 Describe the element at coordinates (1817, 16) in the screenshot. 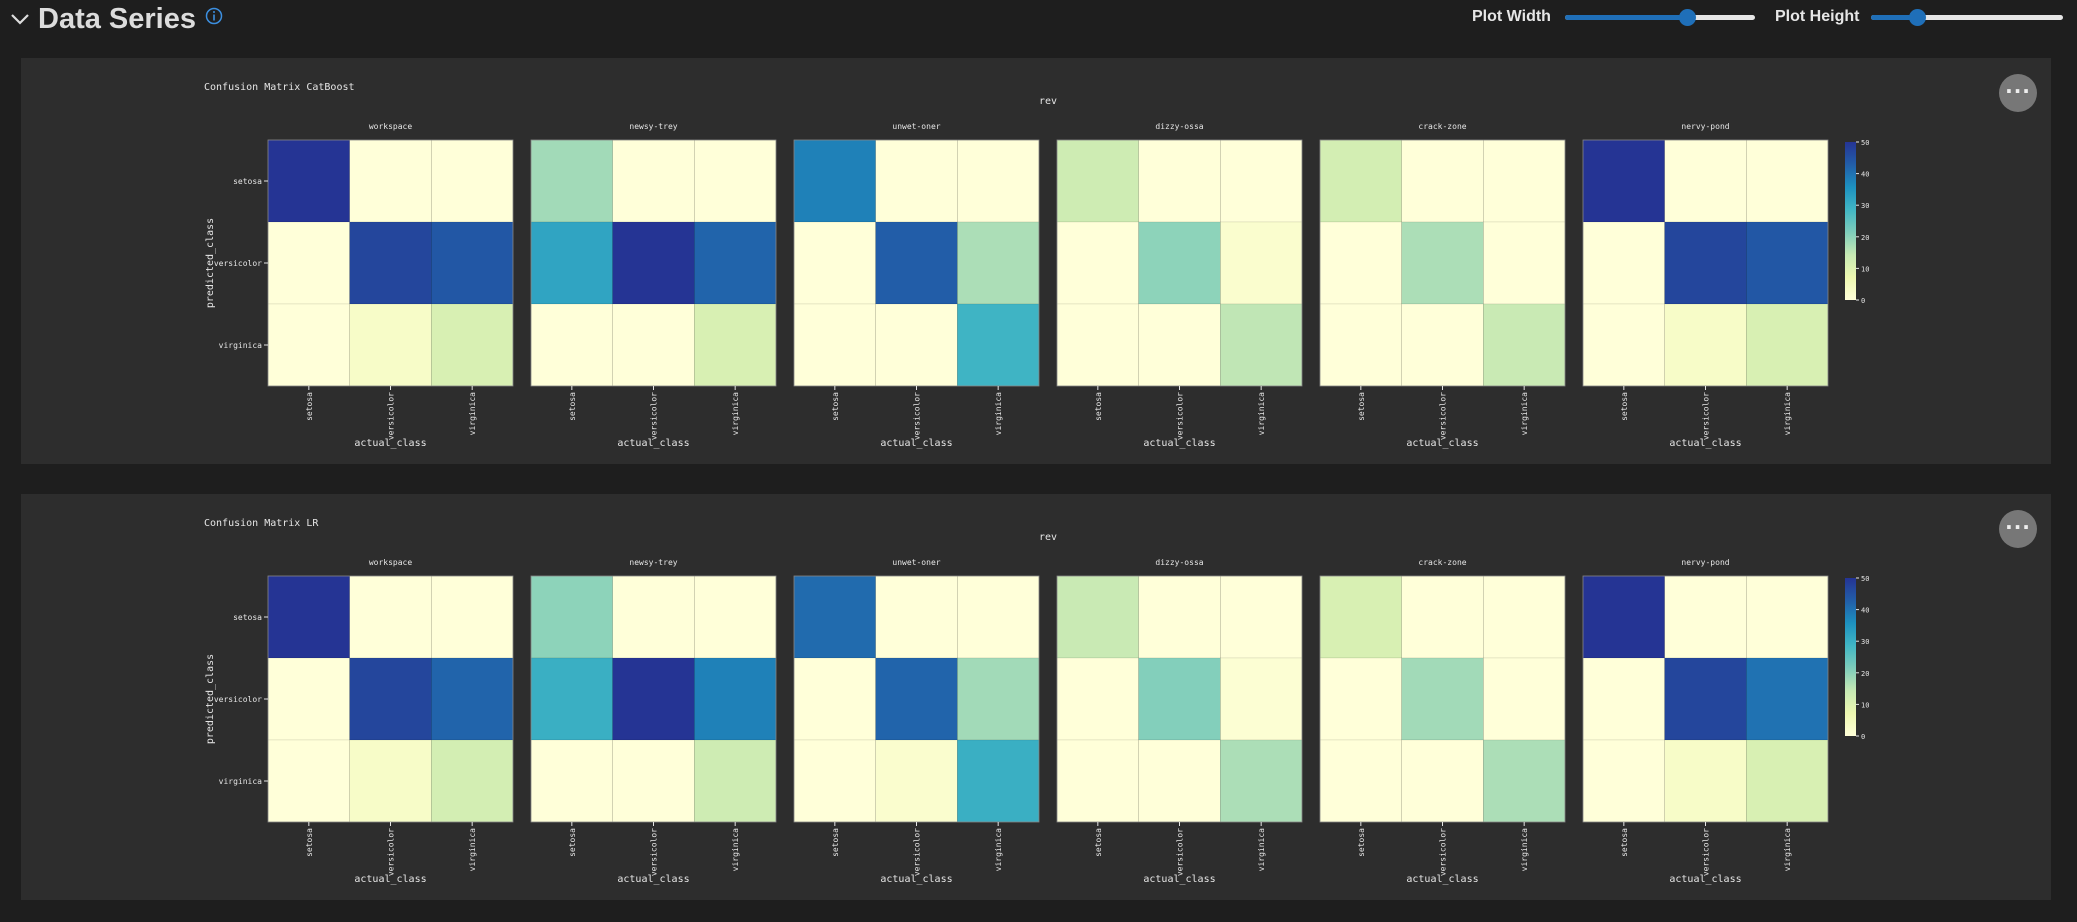

I see `plot-height-label: Plot Height` at that location.